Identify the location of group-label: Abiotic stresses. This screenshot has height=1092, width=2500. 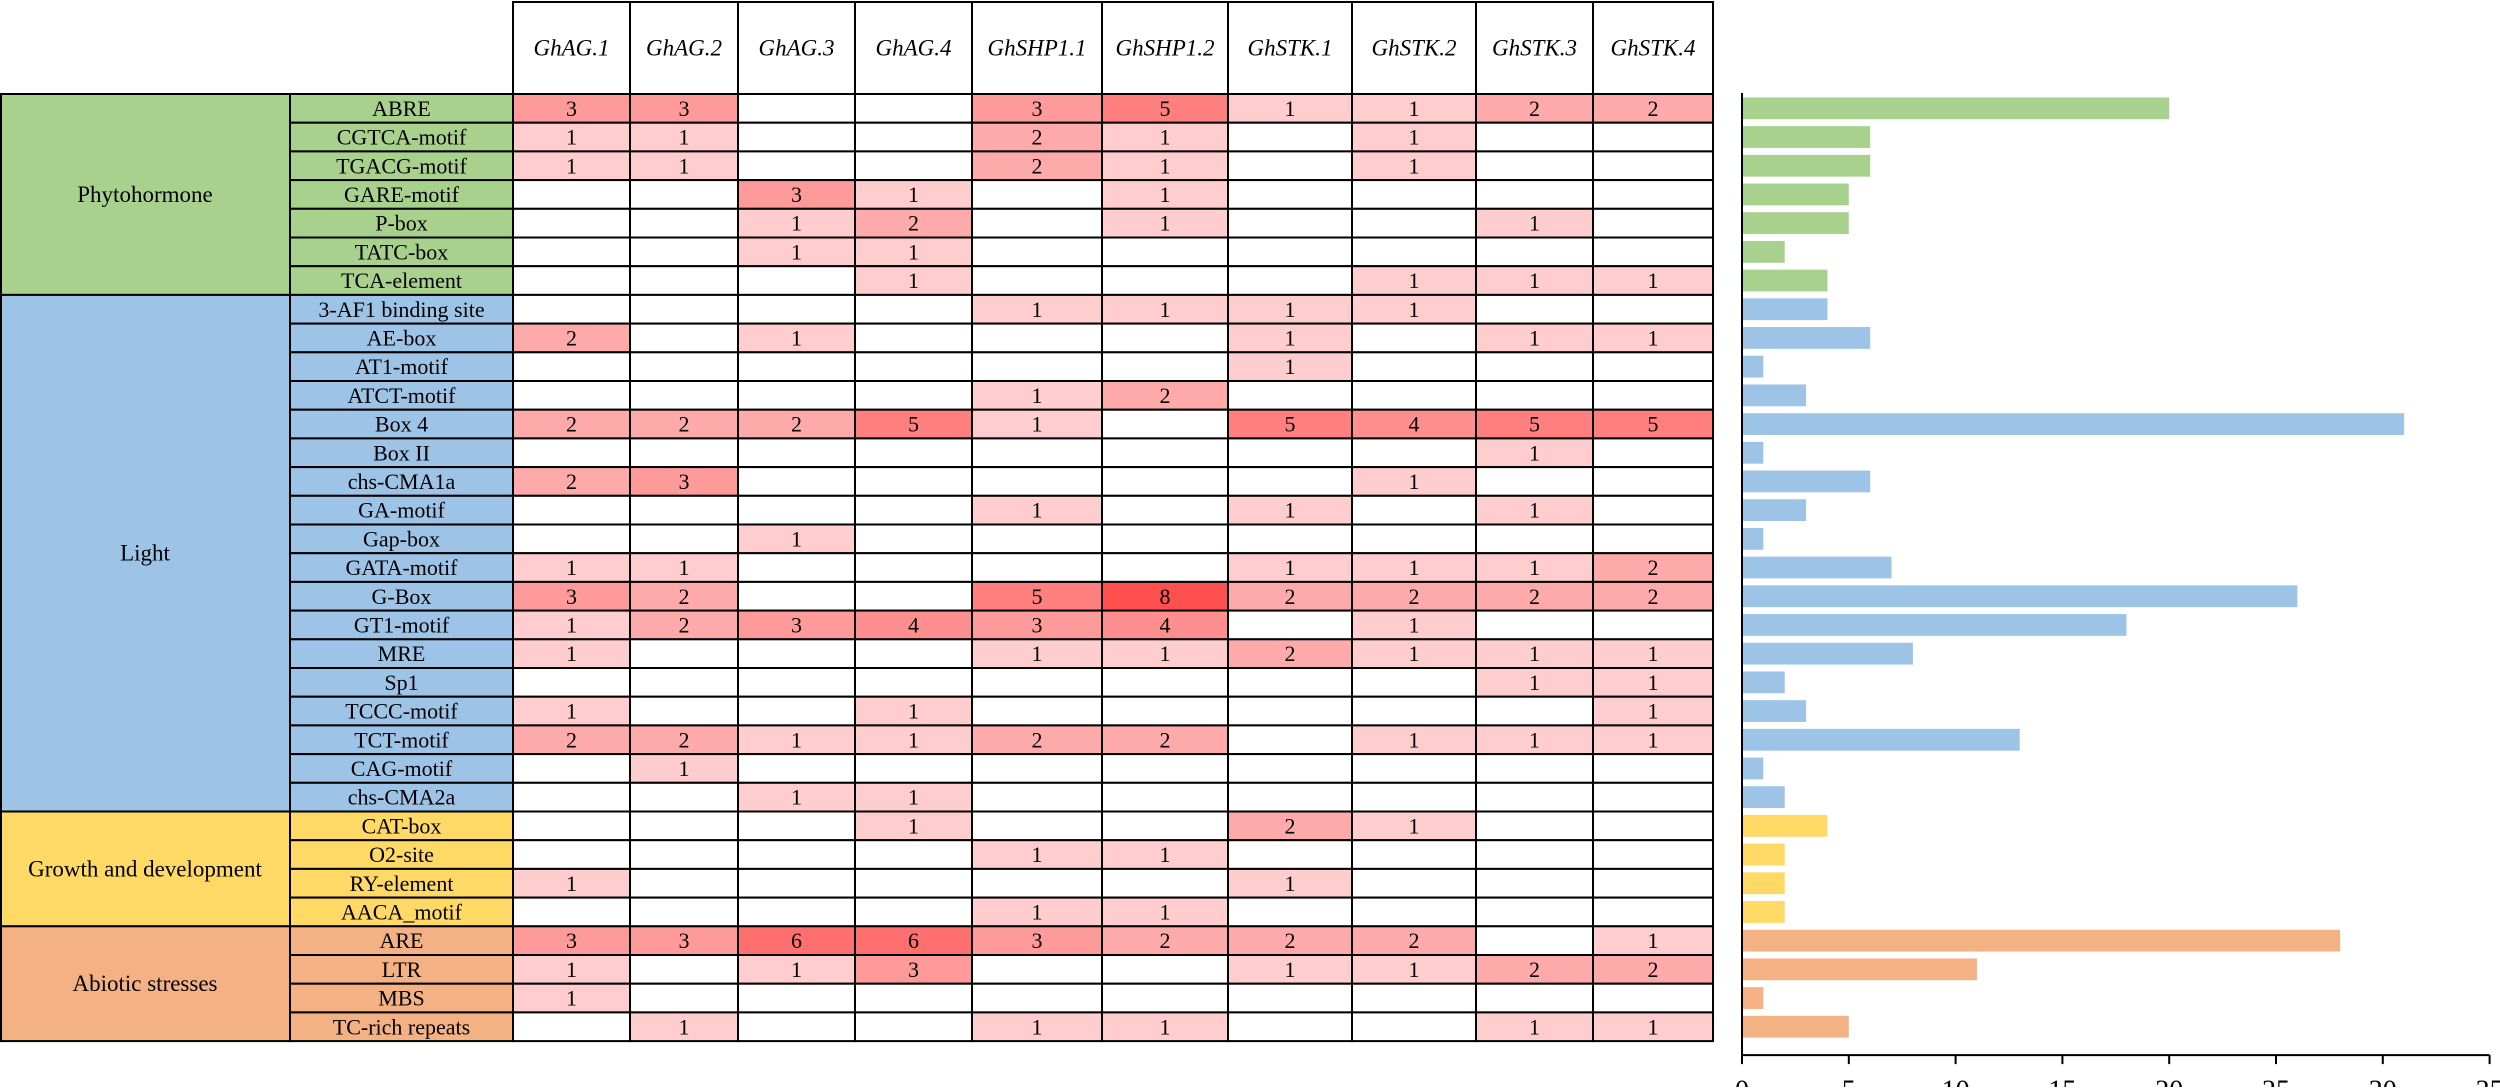
(144, 983).